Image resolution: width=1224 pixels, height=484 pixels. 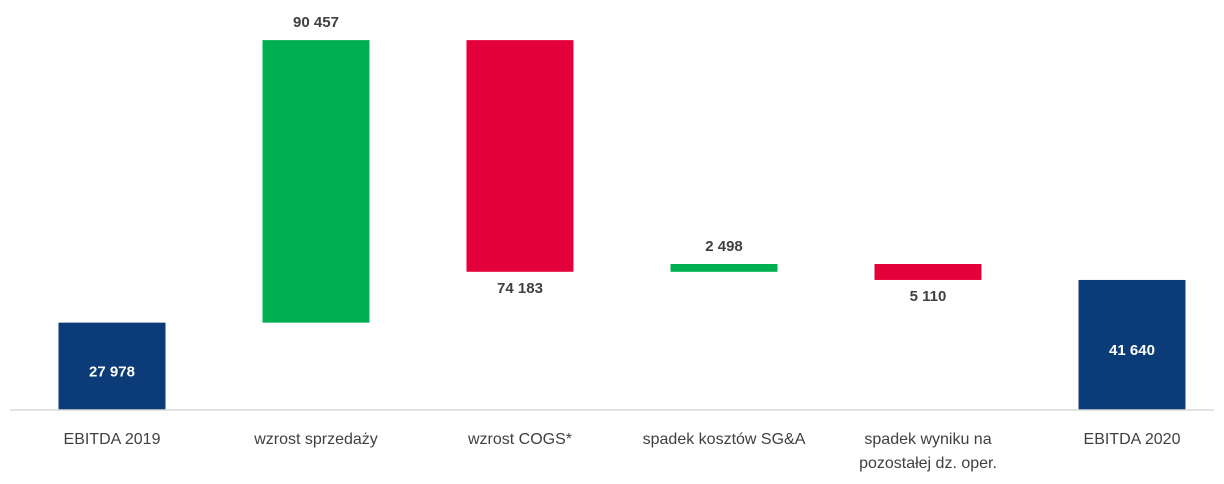 What do you see at coordinates (112, 439) in the screenshot?
I see `x-tick-label: EBITDA 2019` at bounding box center [112, 439].